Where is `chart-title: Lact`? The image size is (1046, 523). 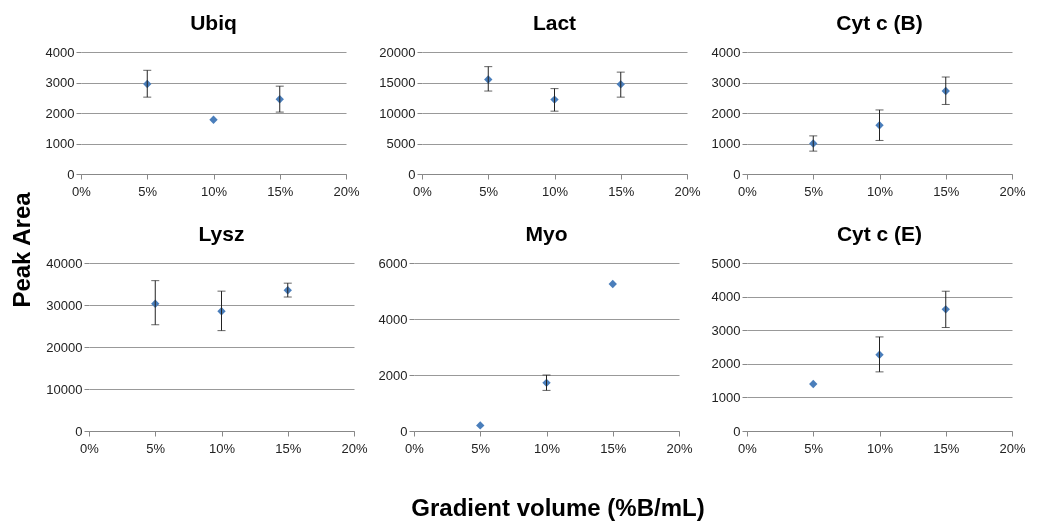 chart-title: Lact is located at coordinates (554, 22).